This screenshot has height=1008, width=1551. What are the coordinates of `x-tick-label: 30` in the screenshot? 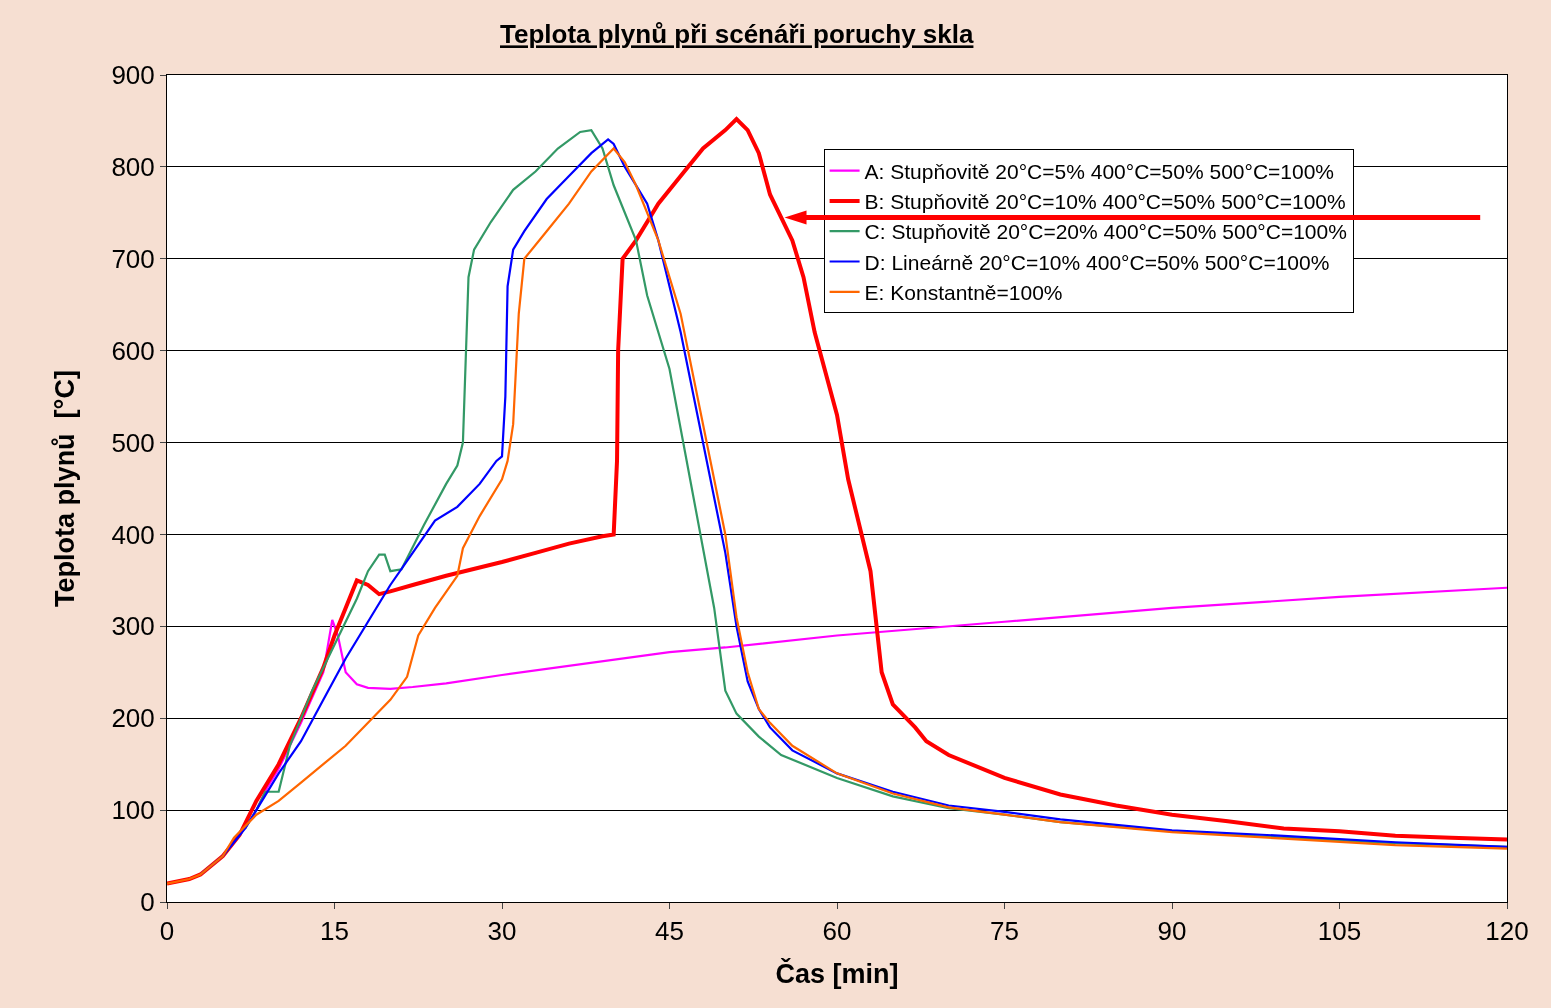 It's located at (502, 931).